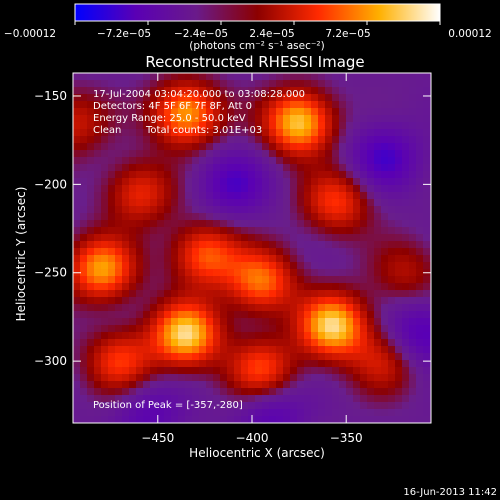 The height and width of the screenshot is (500, 500). What do you see at coordinates (50, 96) in the screenshot?
I see `y-tick-label: −150` at bounding box center [50, 96].